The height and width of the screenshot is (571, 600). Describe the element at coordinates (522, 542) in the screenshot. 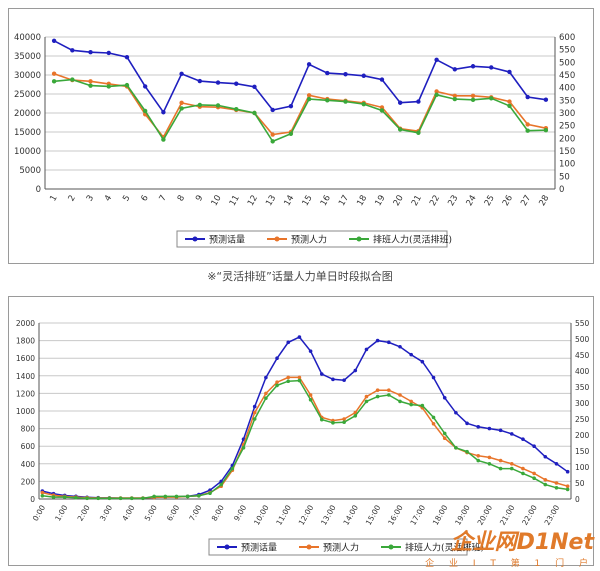

I see `watermark-brand: 企业网D1Net` at that location.